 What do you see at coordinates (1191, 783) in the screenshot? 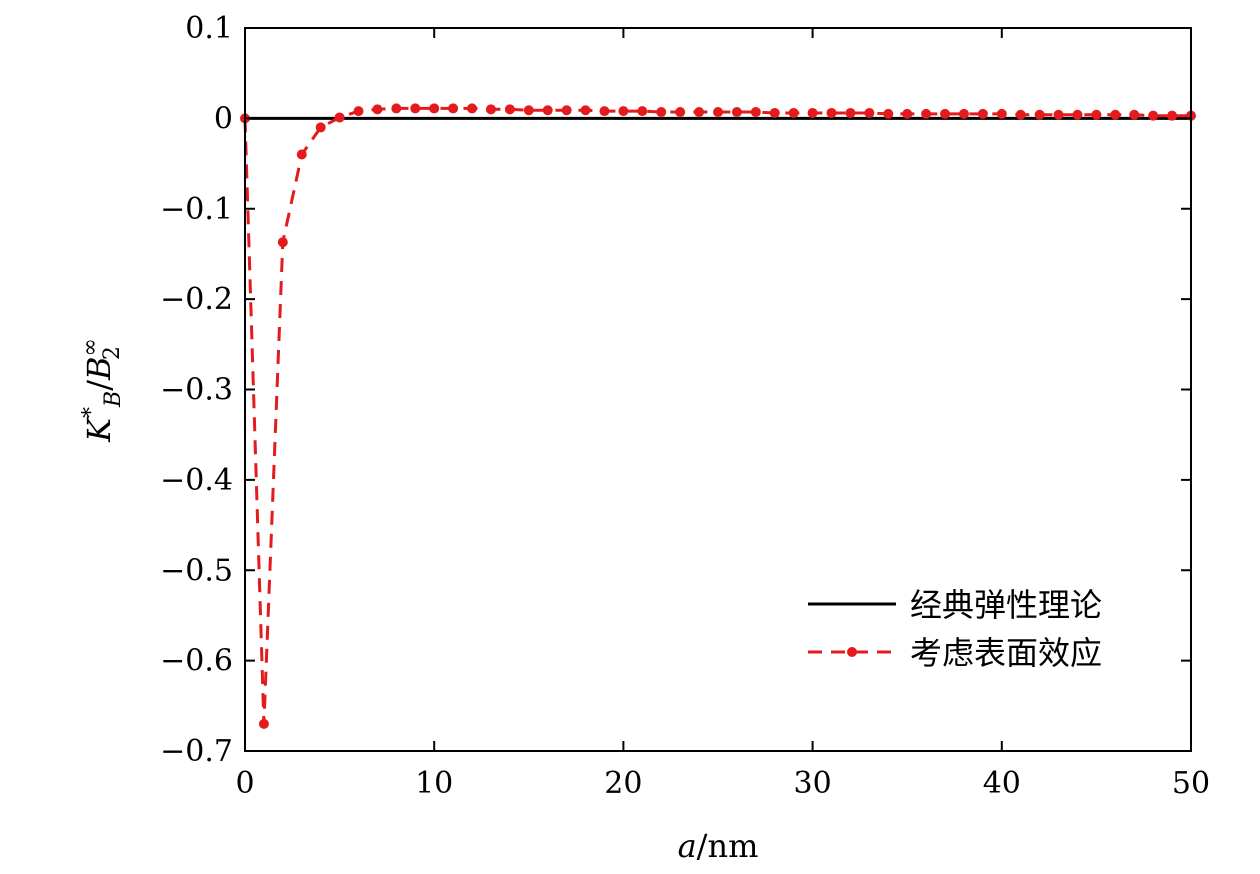
I see `x-tick-label: 50` at bounding box center [1191, 783].